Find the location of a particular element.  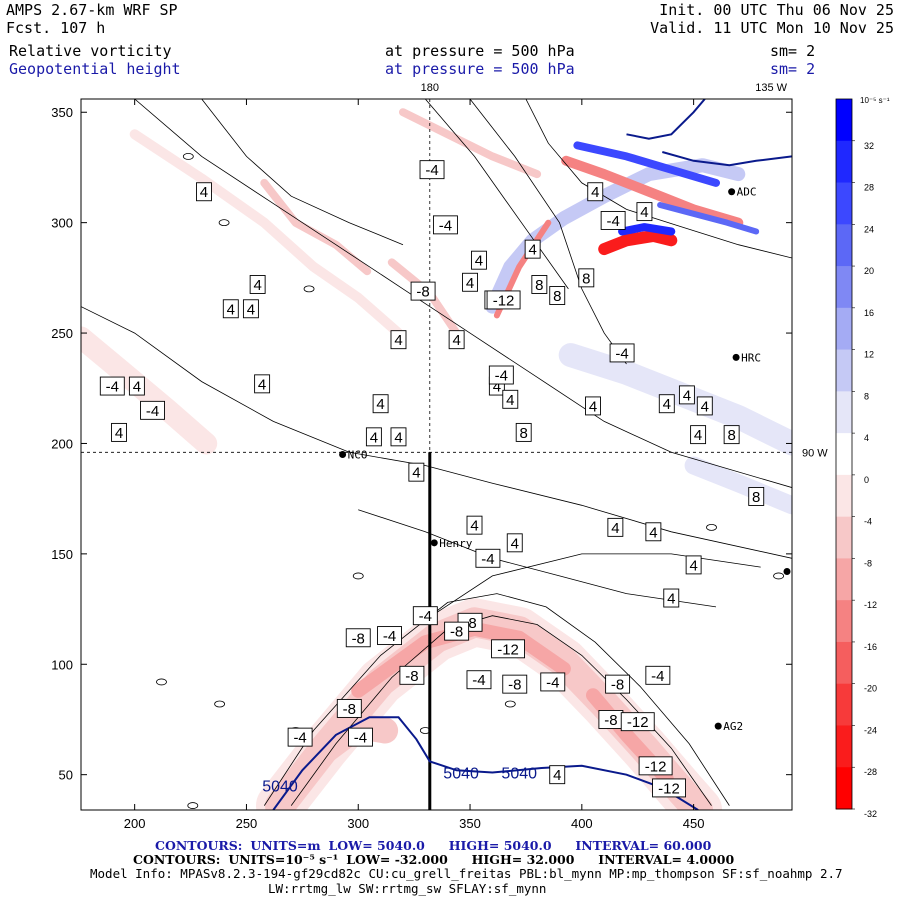

station-label: ADC is located at coordinates (747, 192).